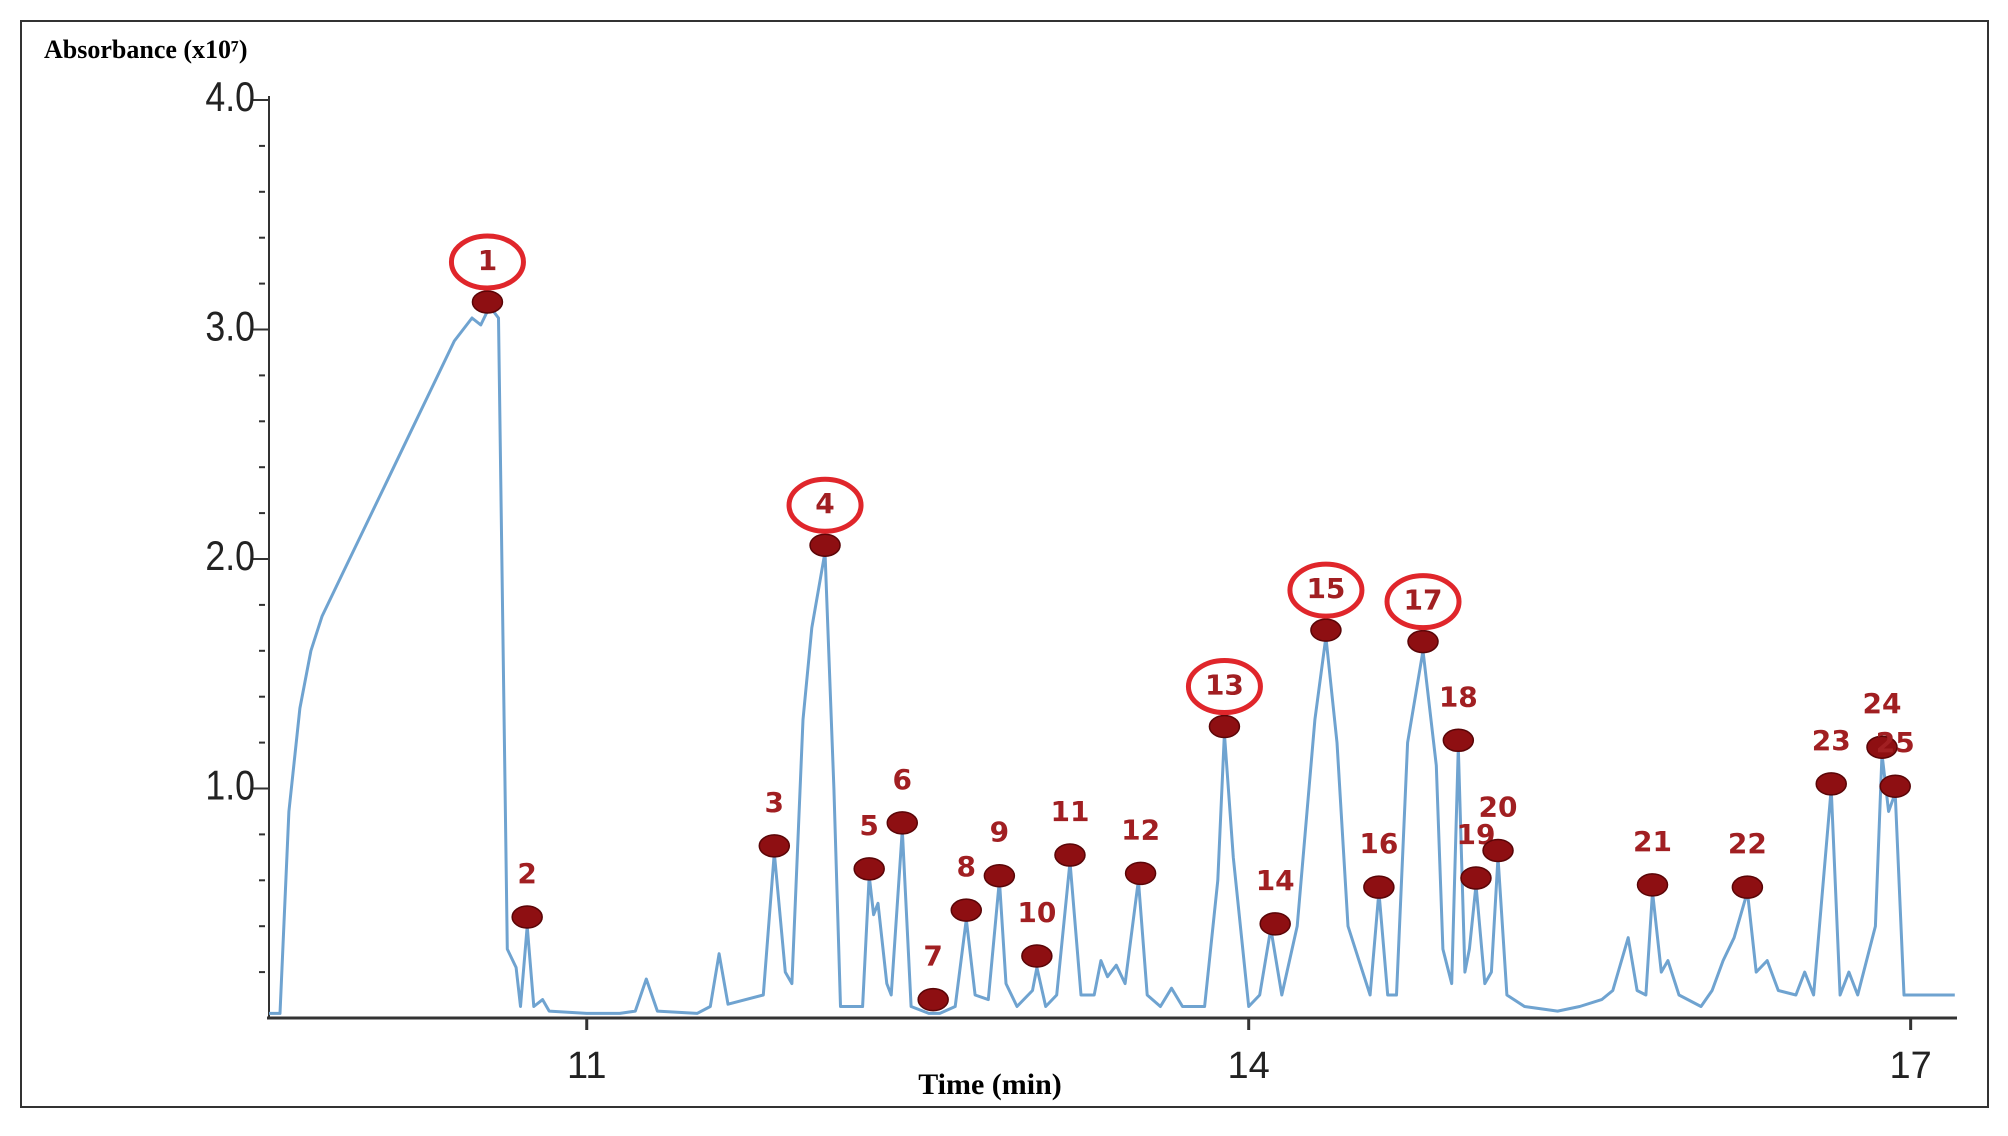 Image resolution: width=2008 pixels, height=1136 pixels. Describe the element at coordinates (774, 802) in the screenshot. I see `peak-label: 3` at that location.